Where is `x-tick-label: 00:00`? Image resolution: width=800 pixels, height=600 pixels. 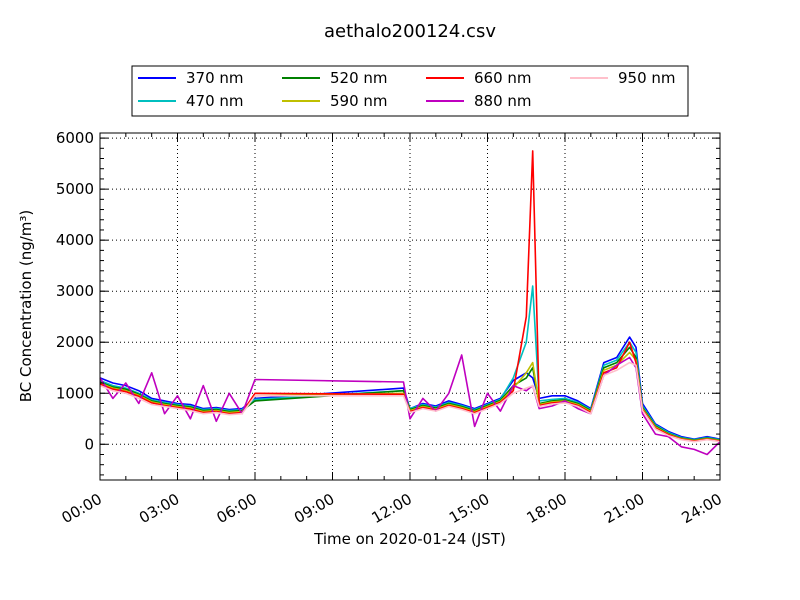
x-tick-label: 00:00 is located at coordinates (82, 508).